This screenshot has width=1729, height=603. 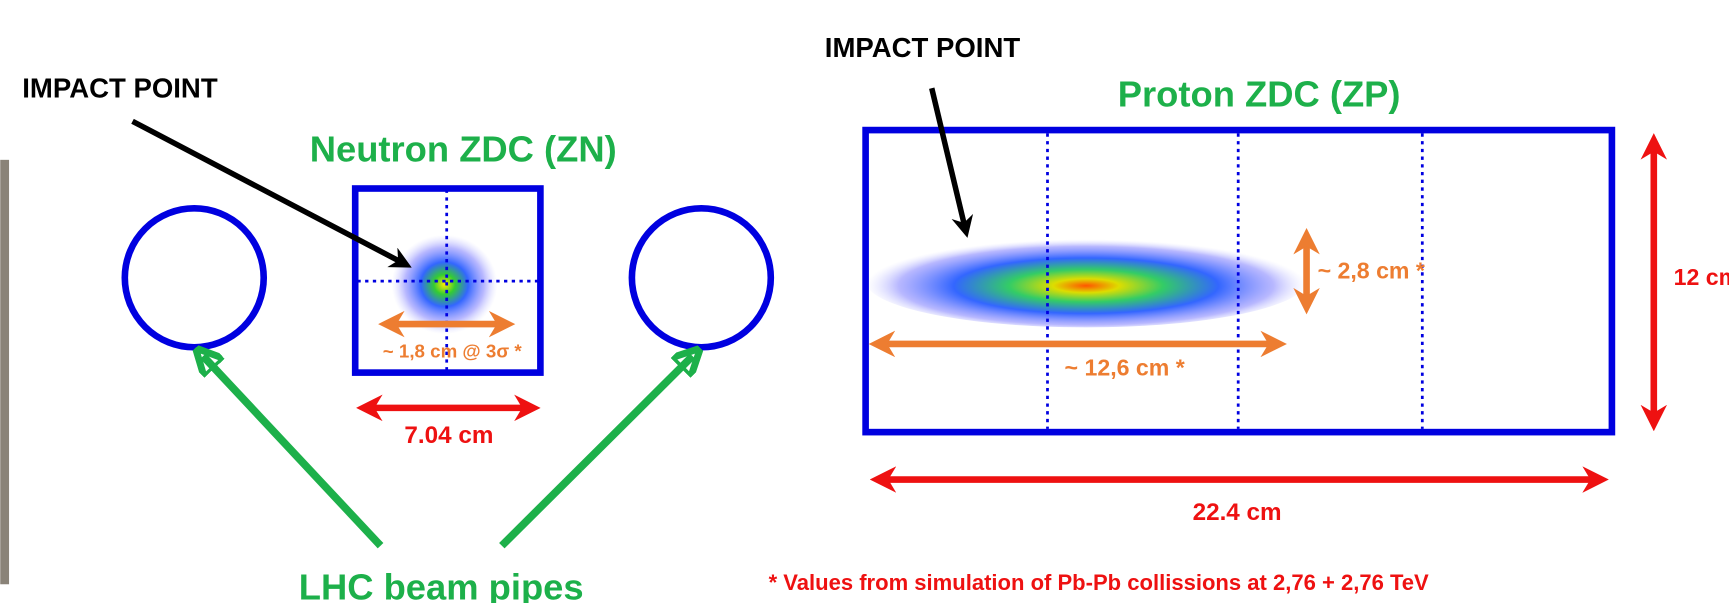 What do you see at coordinates (463, 149) in the screenshot?
I see `zn-title: Neutron ZDC (ZN)` at bounding box center [463, 149].